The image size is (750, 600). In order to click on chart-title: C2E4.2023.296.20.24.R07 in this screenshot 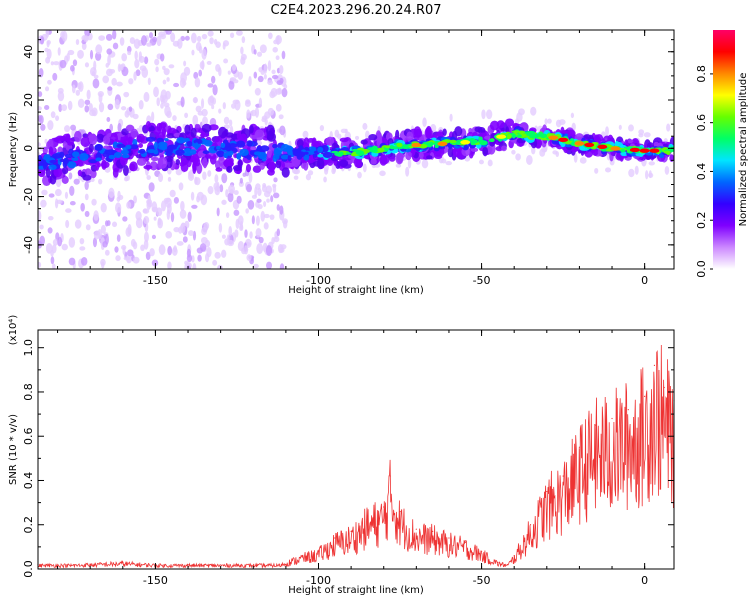, I will do `click(355, 10)`.